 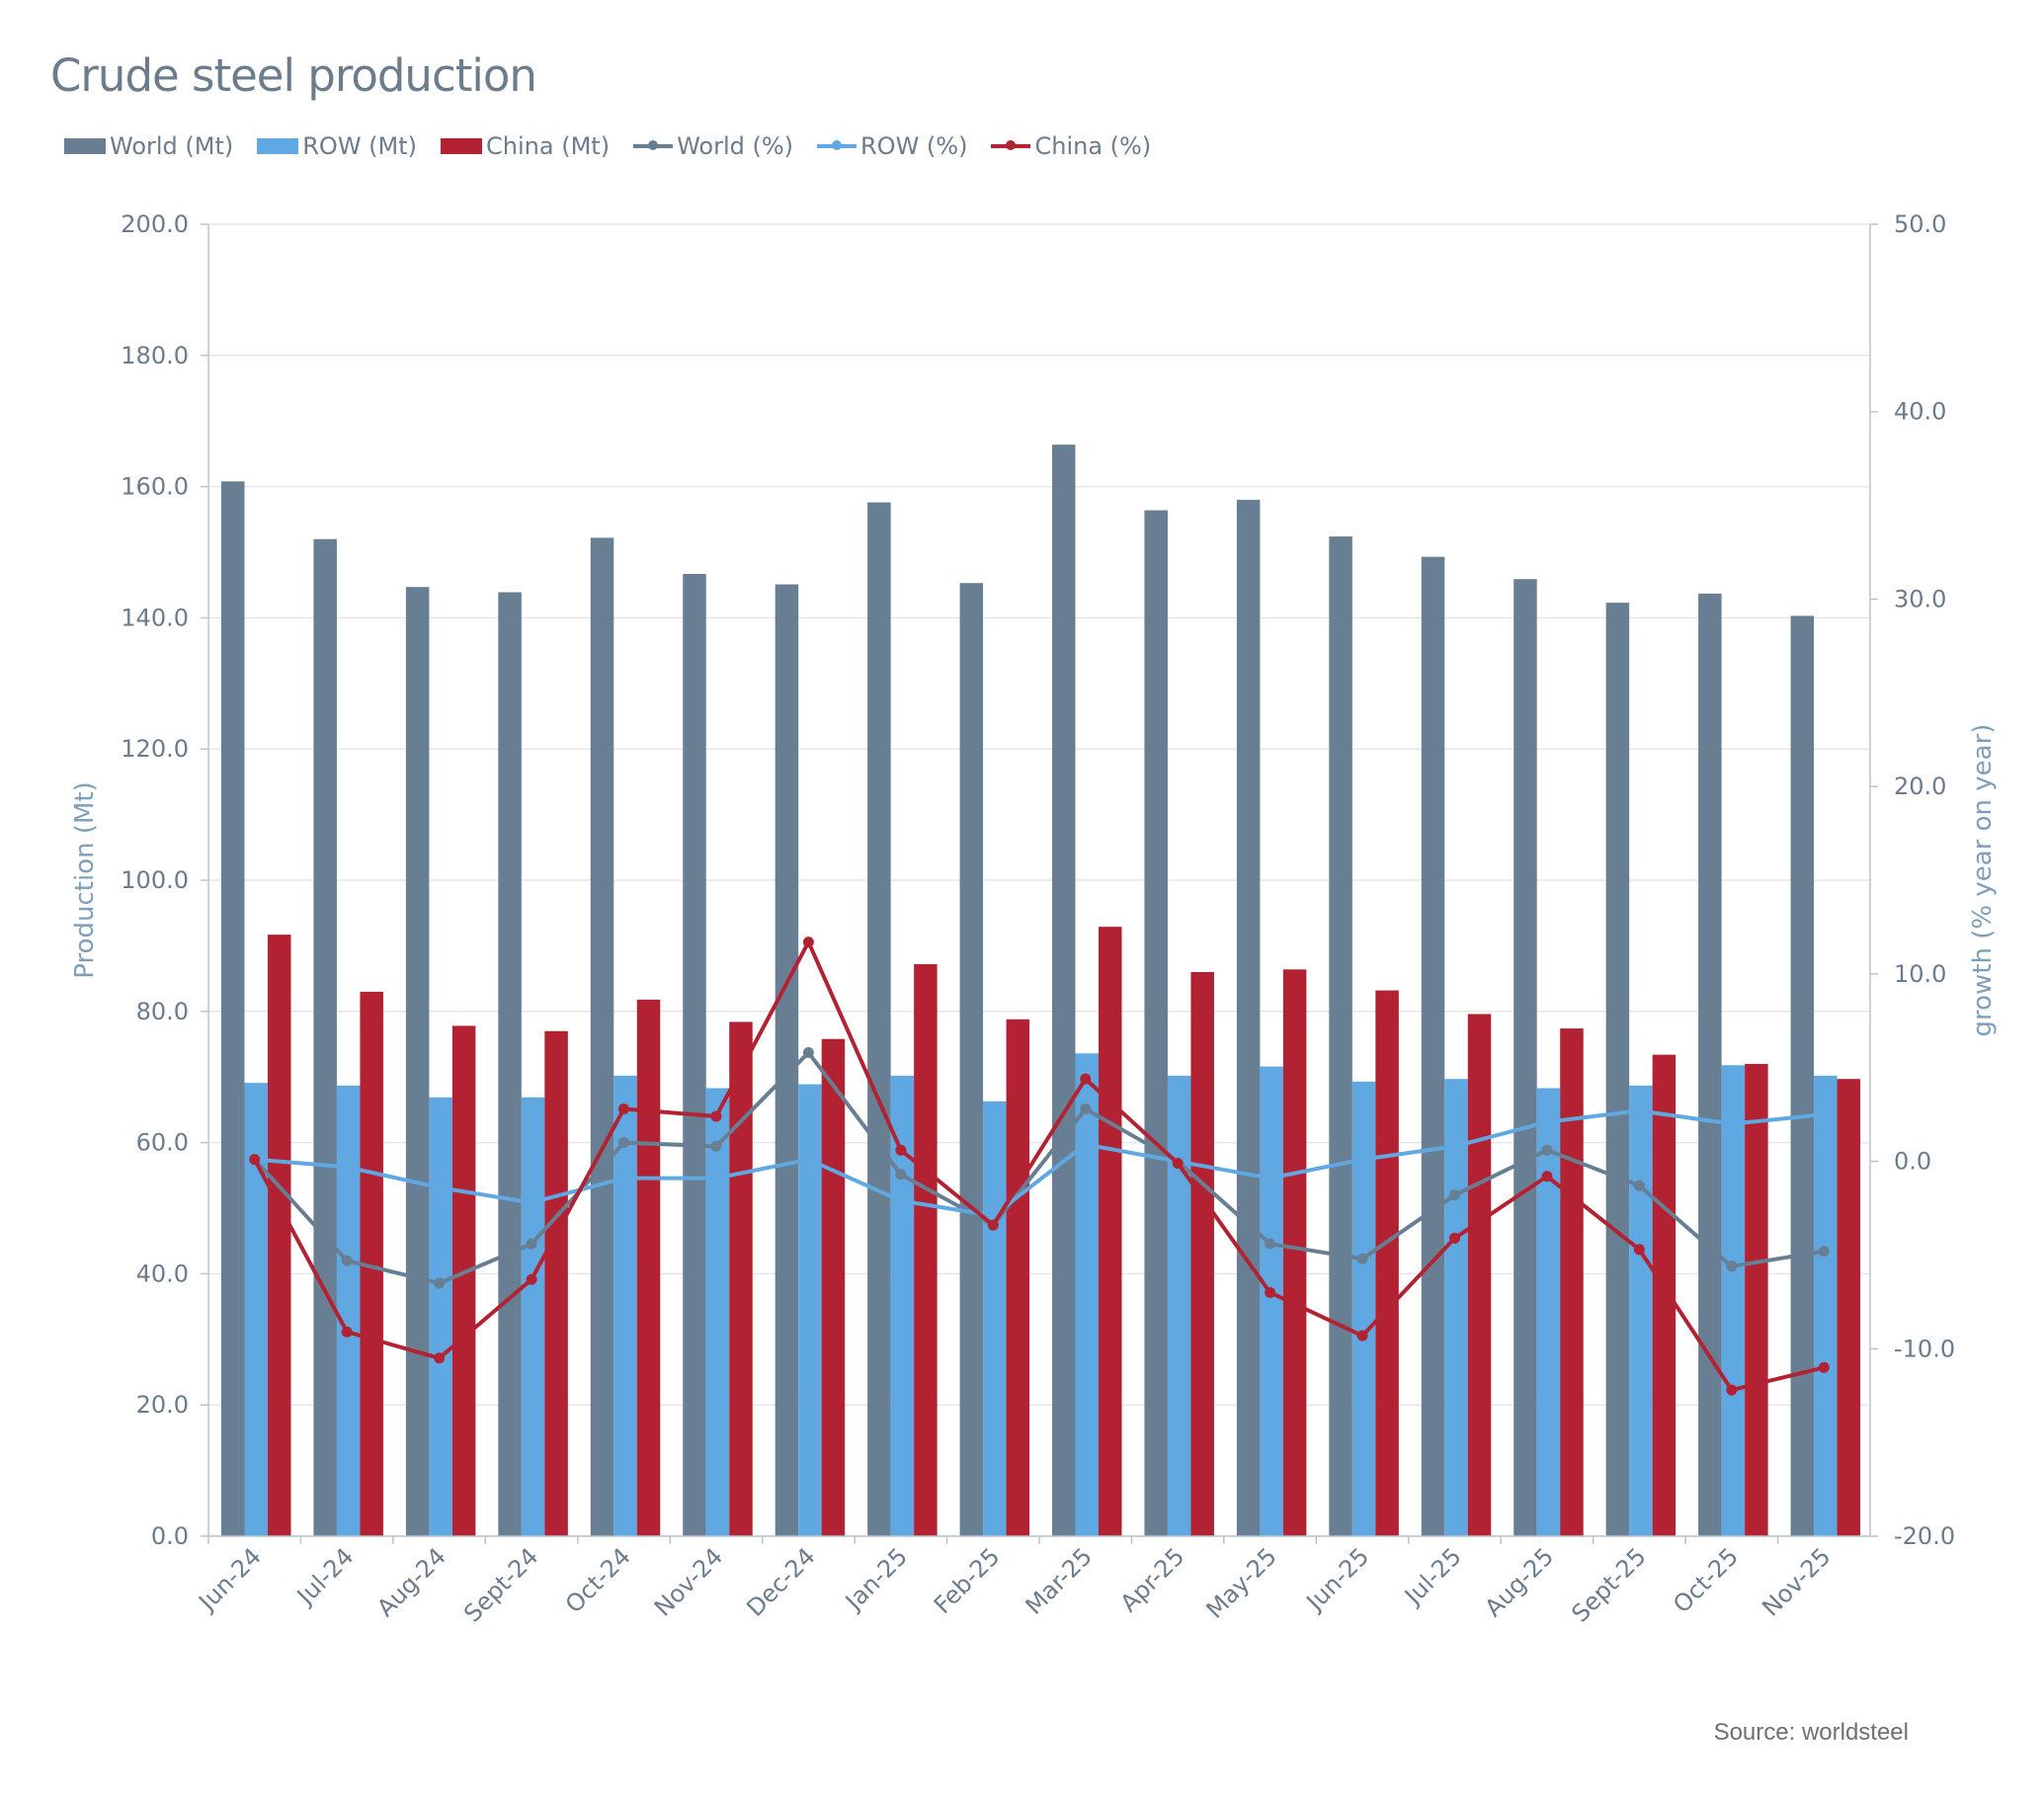 What do you see at coordinates (501, 1584) in the screenshot?
I see `x-tick-label: Sept-24` at bounding box center [501, 1584].